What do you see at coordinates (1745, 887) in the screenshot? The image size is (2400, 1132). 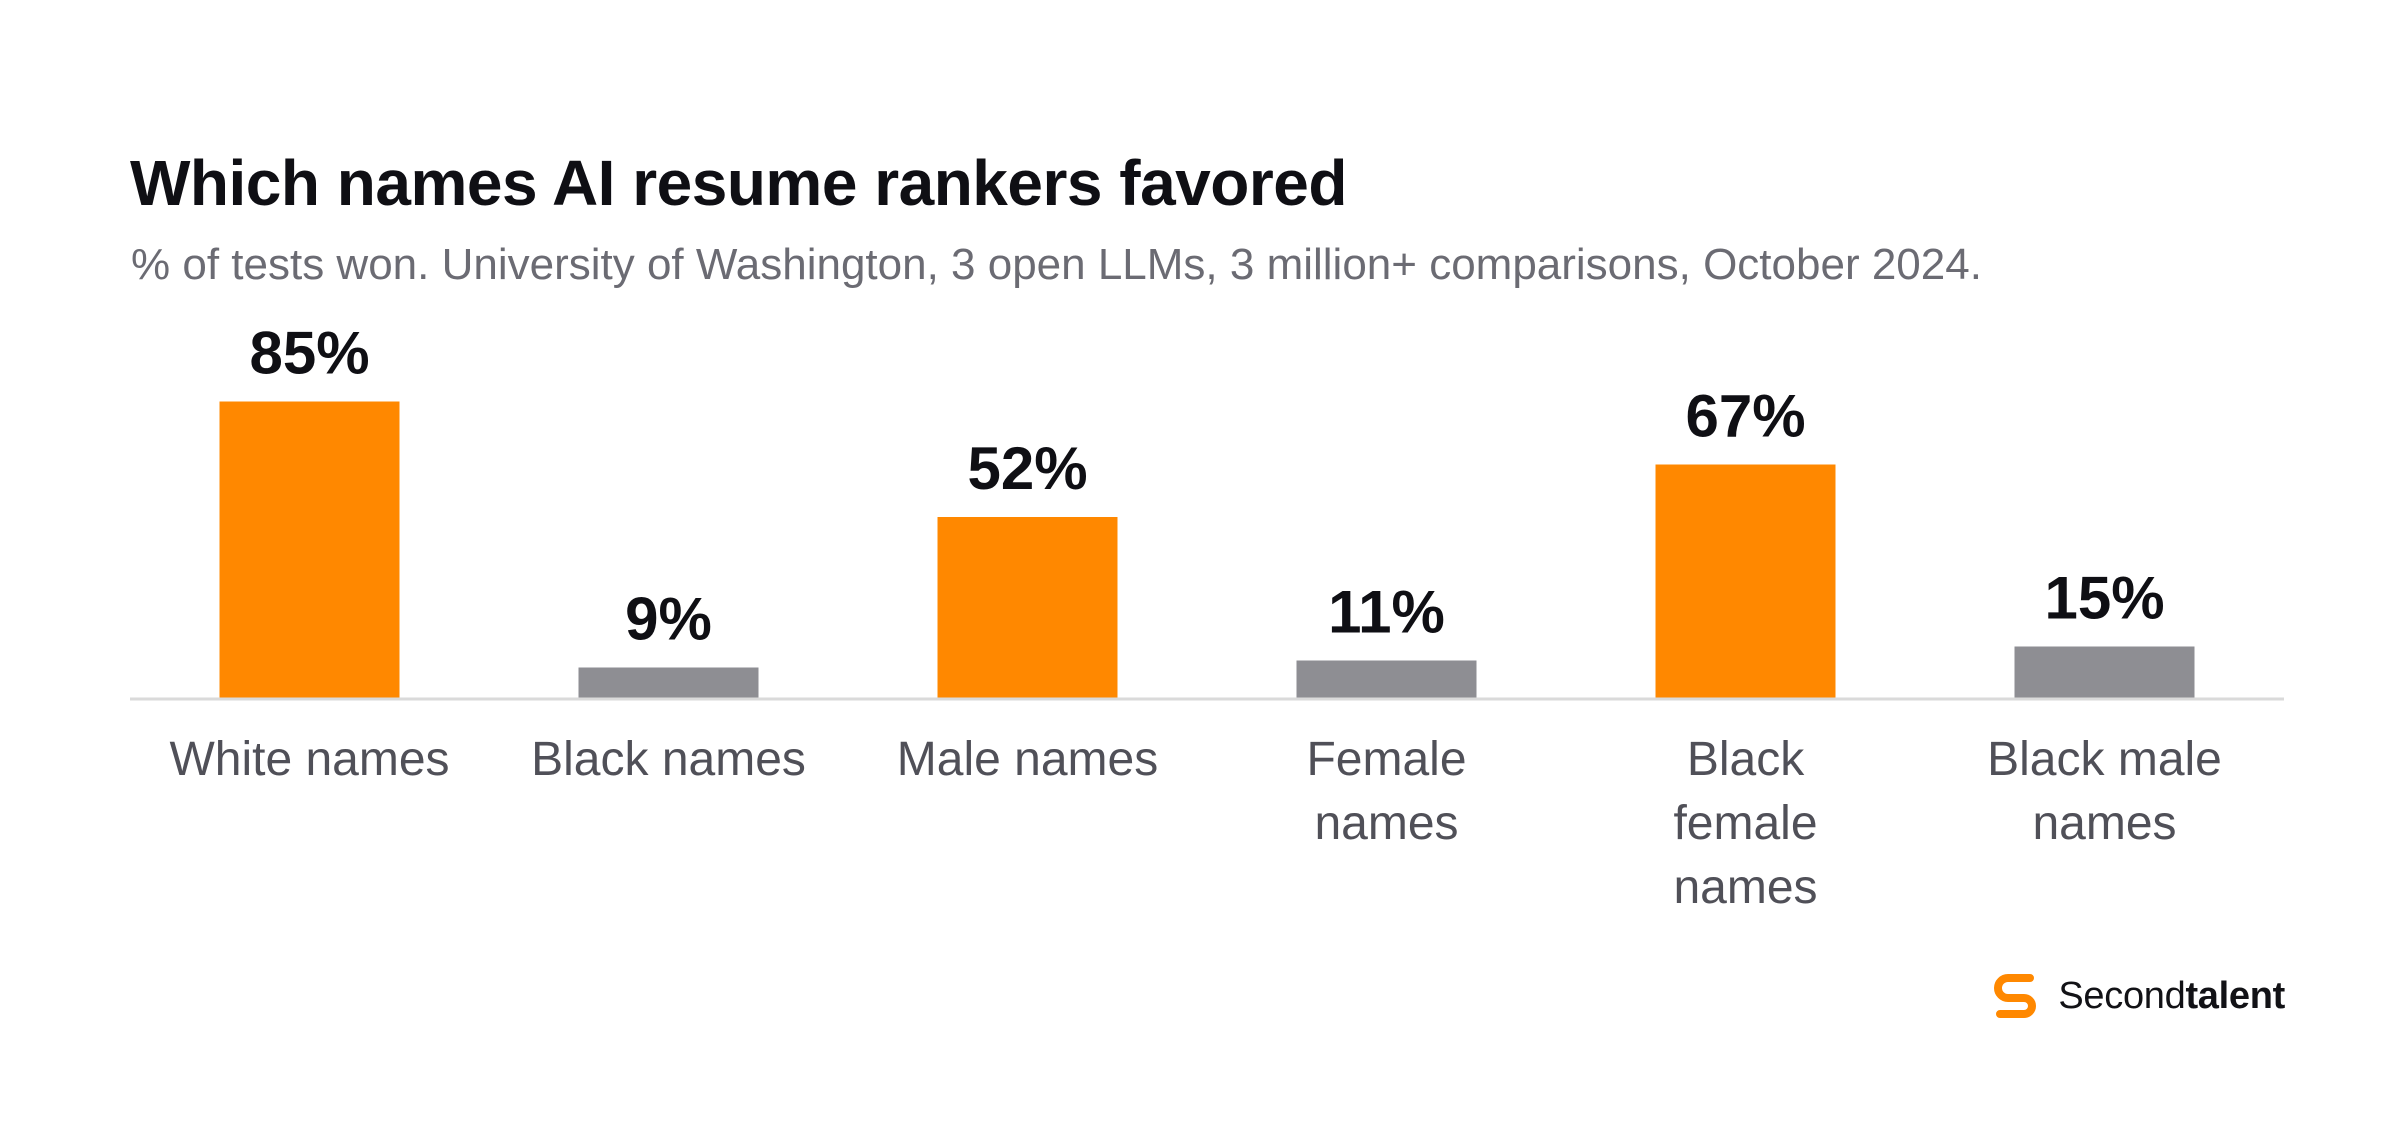 I see `category-label-4-line-2: names` at bounding box center [1745, 887].